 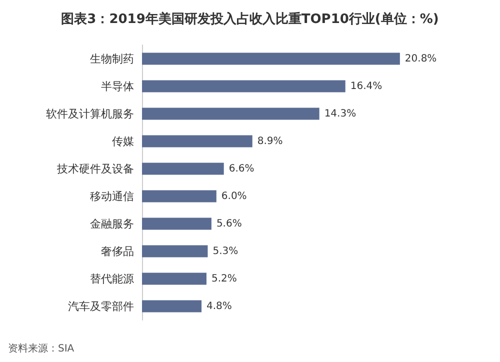 What do you see at coordinates (90, 113) in the screenshot?
I see `y-tick-label: 软件及计算机服务` at bounding box center [90, 113].